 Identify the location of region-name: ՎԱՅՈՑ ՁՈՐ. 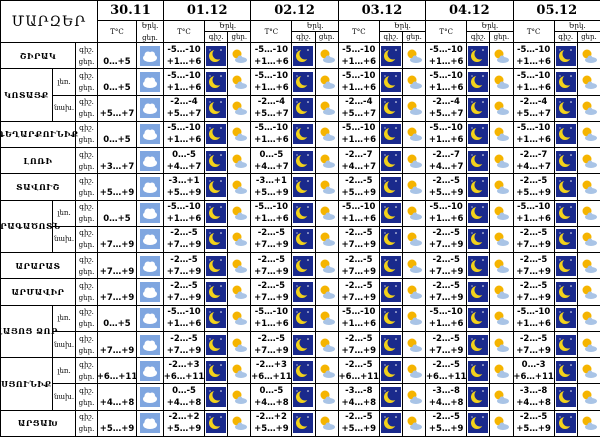
(29, 332).